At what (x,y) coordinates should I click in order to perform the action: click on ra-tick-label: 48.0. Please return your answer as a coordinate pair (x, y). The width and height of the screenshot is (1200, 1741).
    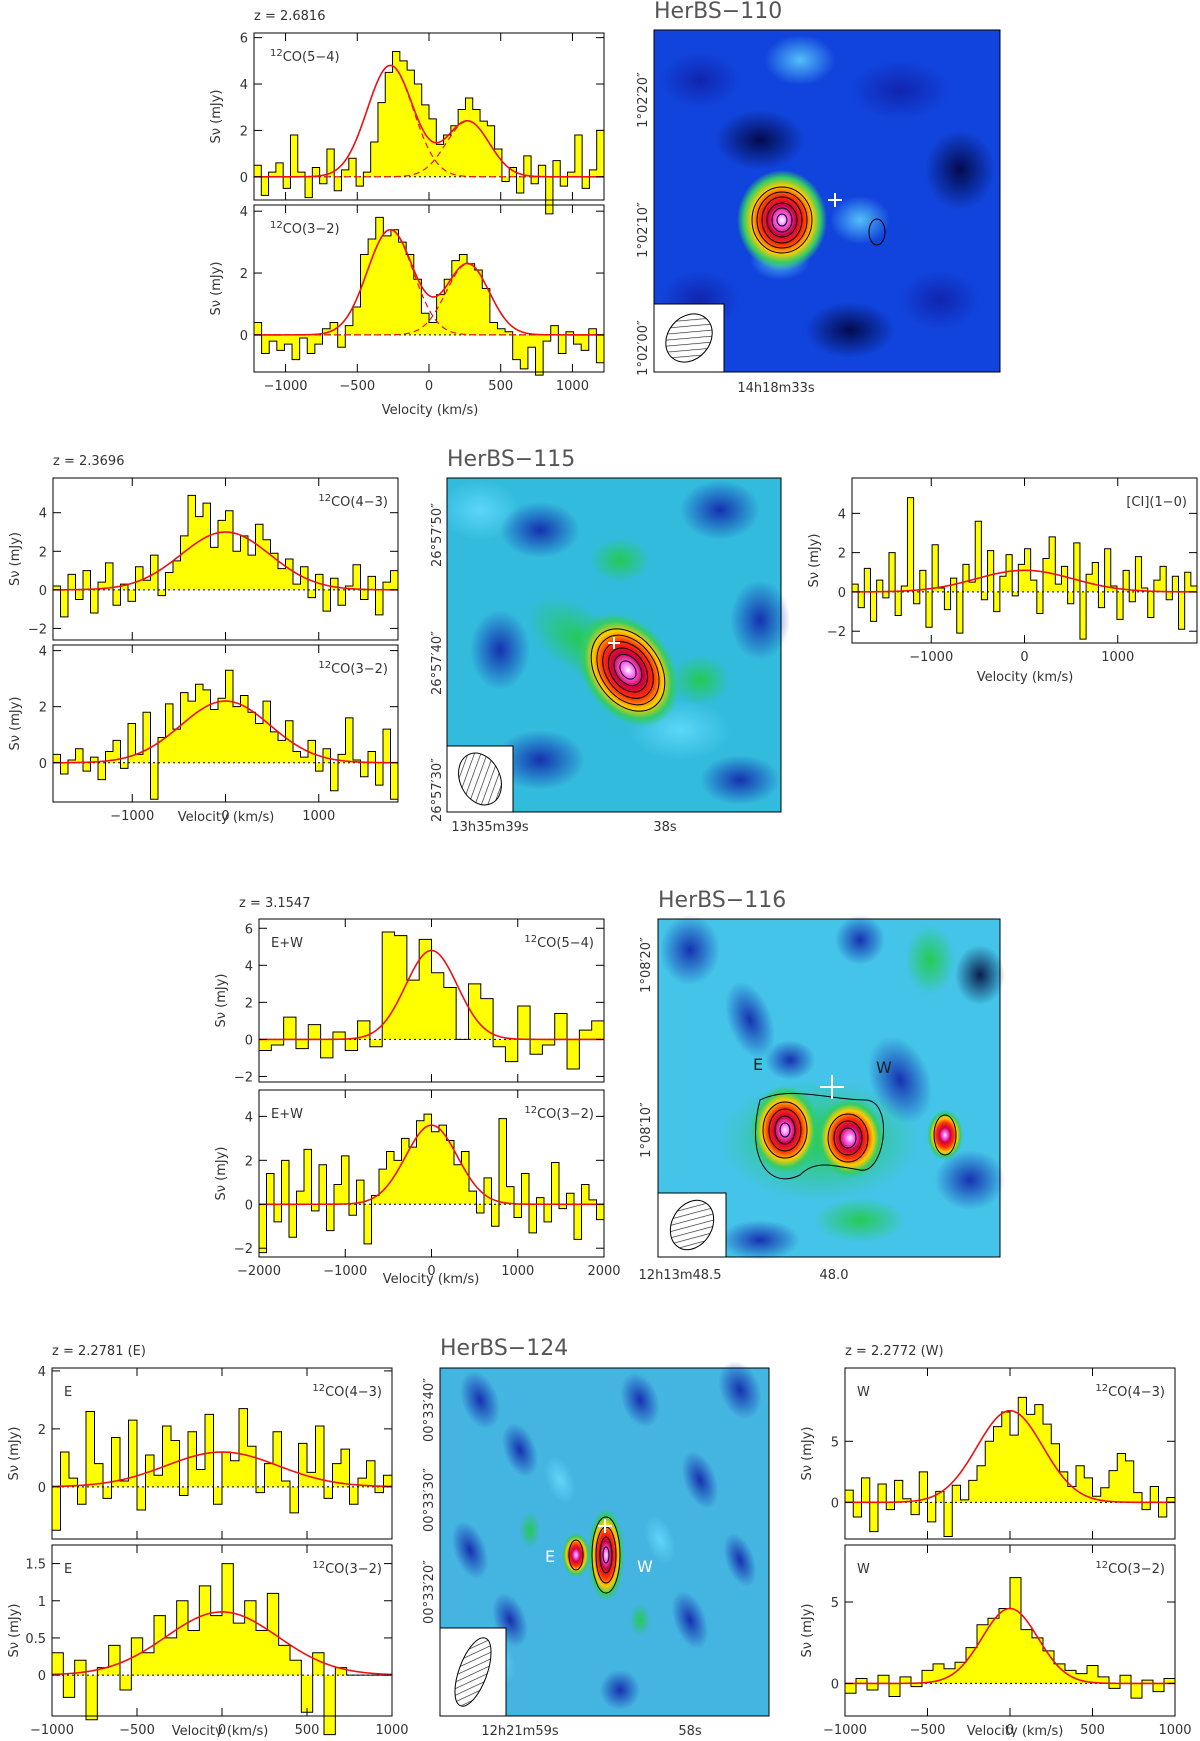
    Looking at the image, I should click on (834, 1275).